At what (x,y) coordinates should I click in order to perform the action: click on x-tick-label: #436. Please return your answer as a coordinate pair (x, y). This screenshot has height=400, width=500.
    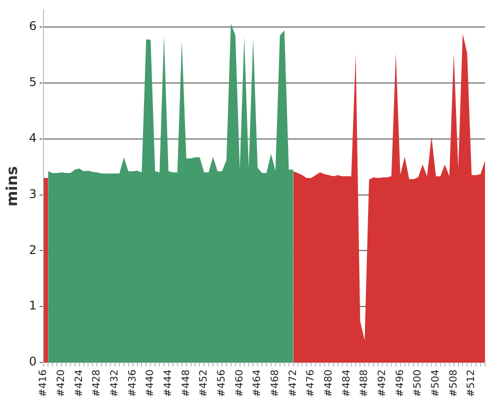
    Looking at the image, I should click on (132, 384).